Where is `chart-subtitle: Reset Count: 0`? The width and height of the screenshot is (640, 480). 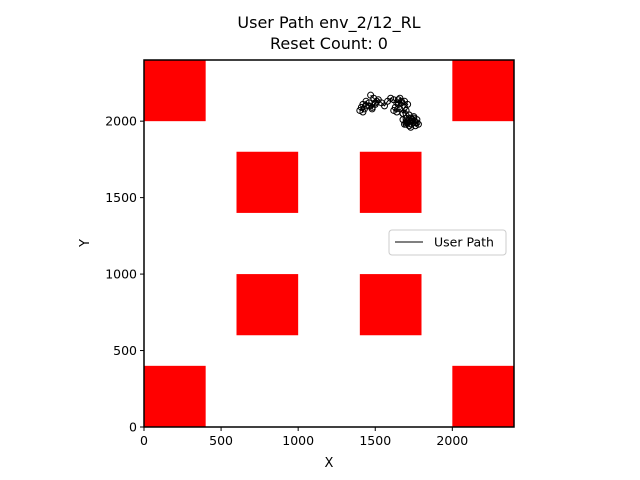 chart-subtitle: Reset Count: 0 is located at coordinates (329, 43).